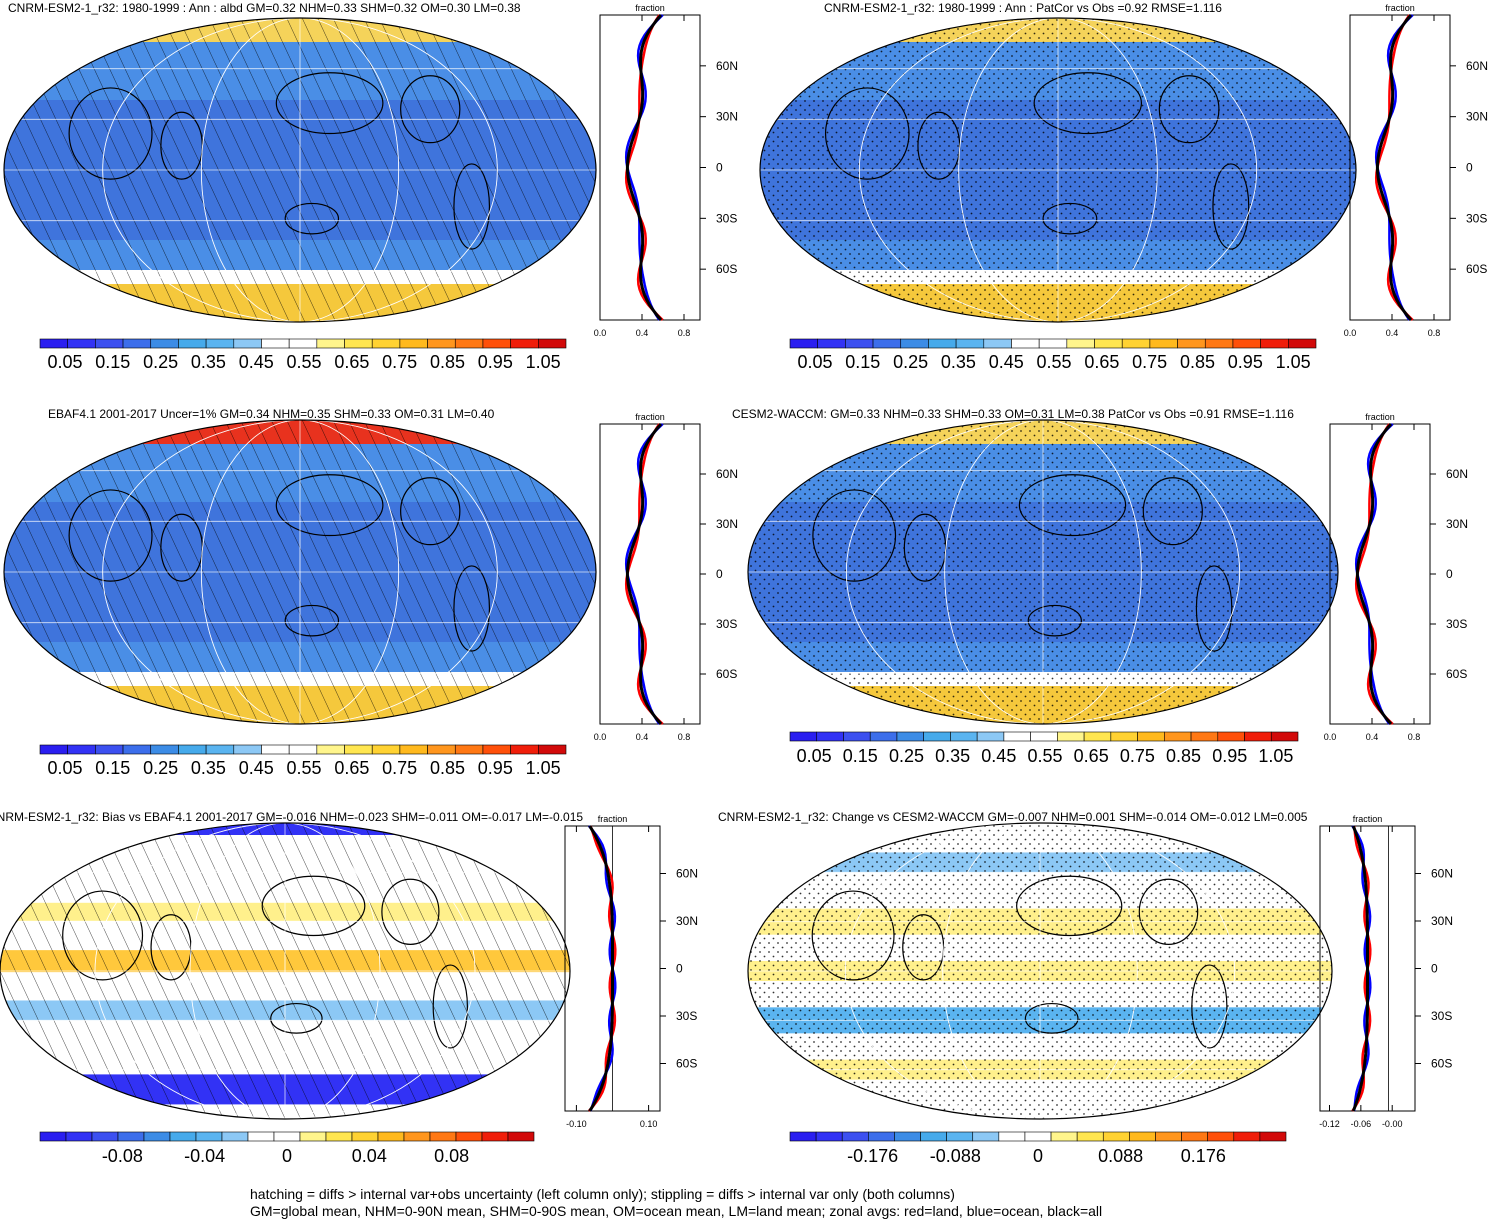 The width and height of the screenshot is (1493, 1220). What do you see at coordinates (369, 1156) in the screenshot?
I see `colorbar-label: 0.04` at bounding box center [369, 1156].